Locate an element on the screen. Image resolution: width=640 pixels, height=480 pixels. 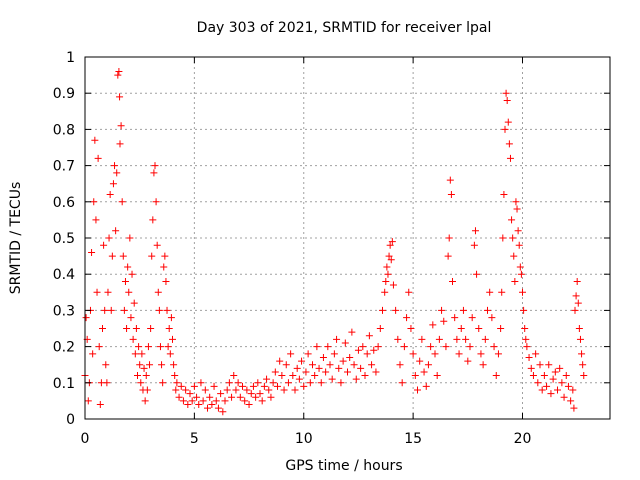
y-tick-label: 0.8 is located at coordinates (64, 130).